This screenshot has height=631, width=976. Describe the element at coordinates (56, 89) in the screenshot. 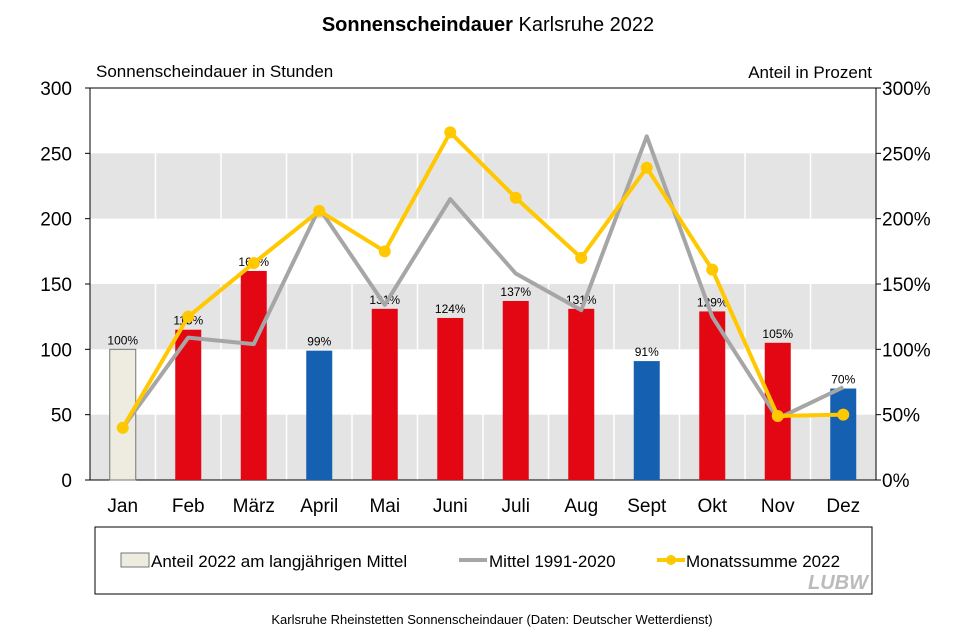

I see `left-tick-label: 300` at that location.